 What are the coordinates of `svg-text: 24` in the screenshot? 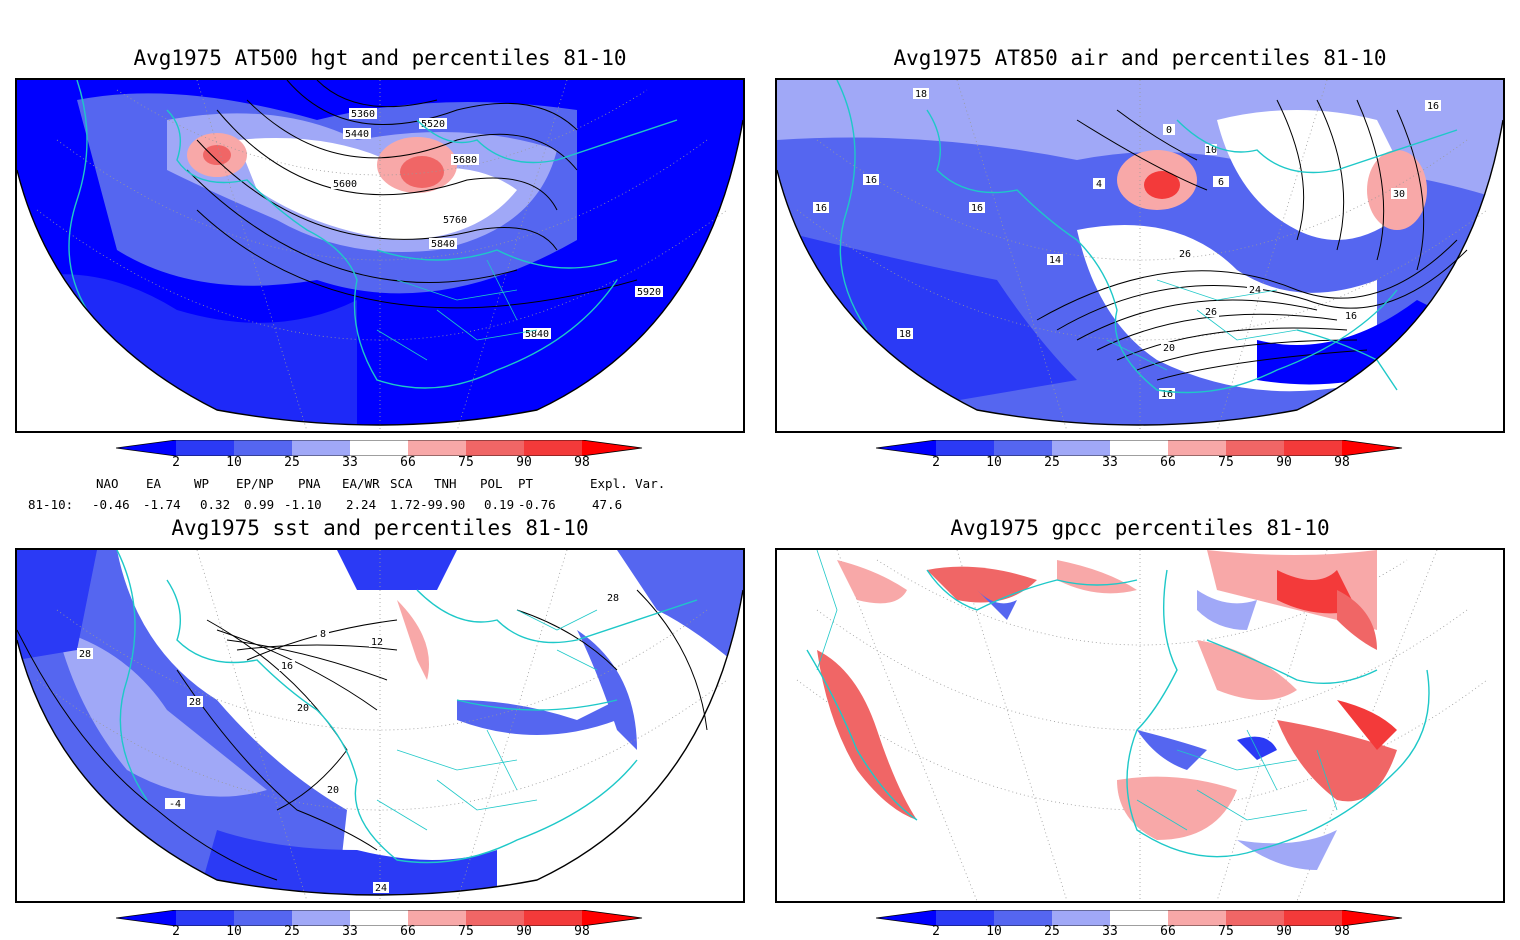 It's located at (381, 888).